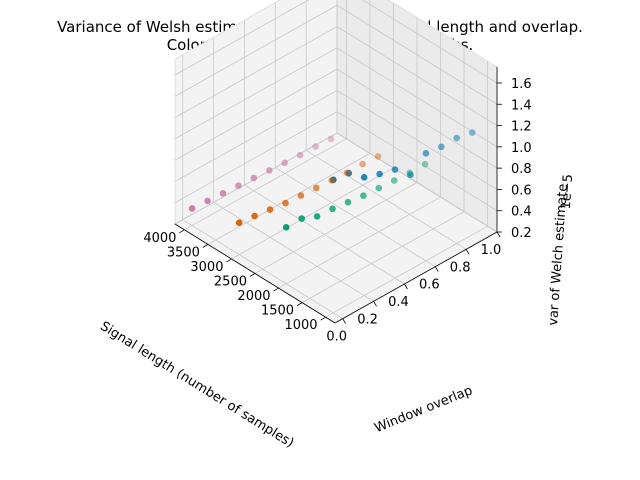  What do you see at coordinates (521, 148) in the screenshot?
I see `z-tick-label: 1.0` at bounding box center [521, 148].